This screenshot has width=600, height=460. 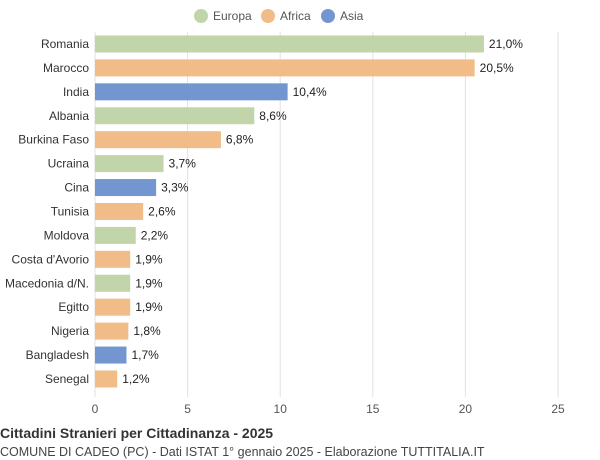 I want to click on x-tick-label: 0, so click(x=95, y=409).